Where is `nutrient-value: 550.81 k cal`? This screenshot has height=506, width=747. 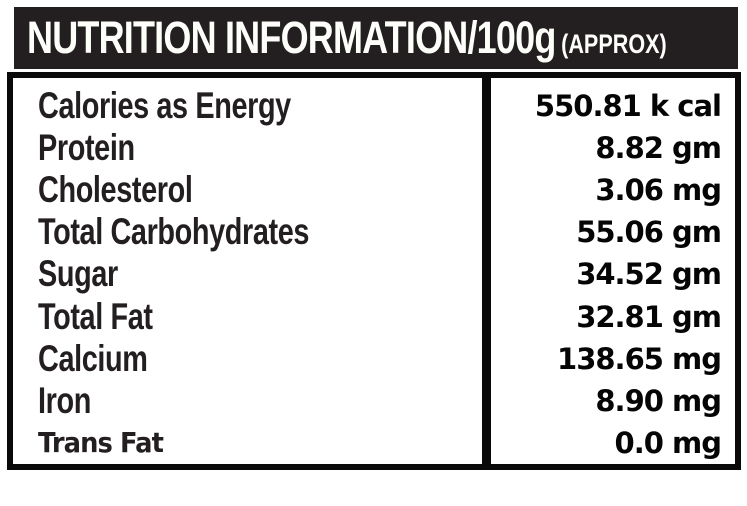
nutrient-value: 550.81 k cal is located at coordinates (628, 106).